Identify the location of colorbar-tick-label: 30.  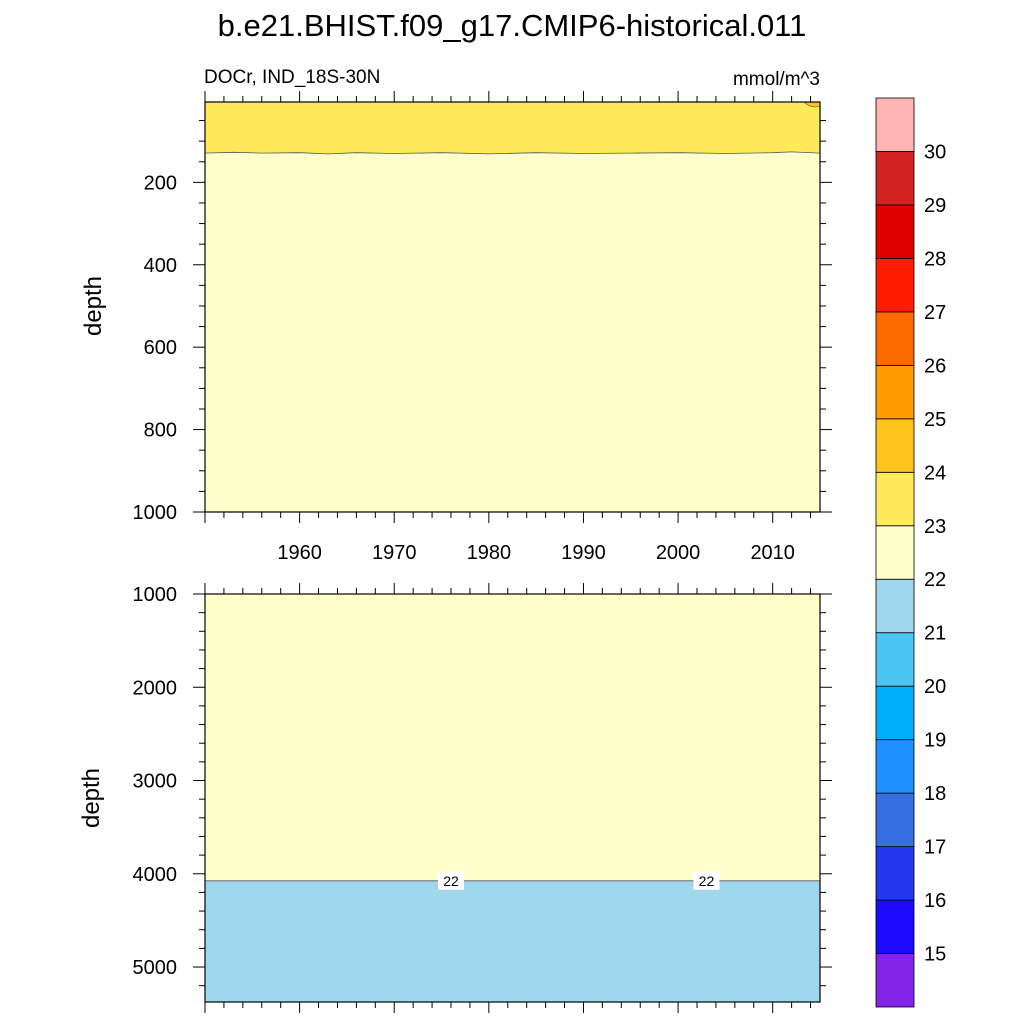
(935, 152).